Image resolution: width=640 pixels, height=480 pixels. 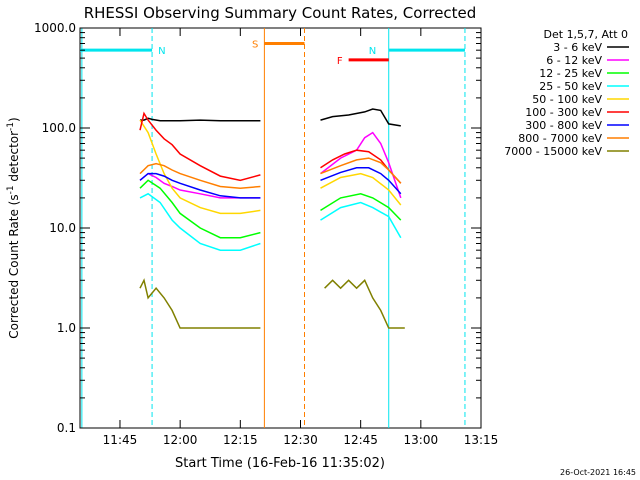 I want to click on y-tick-label-4: 1000.0, so click(x=55, y=28).